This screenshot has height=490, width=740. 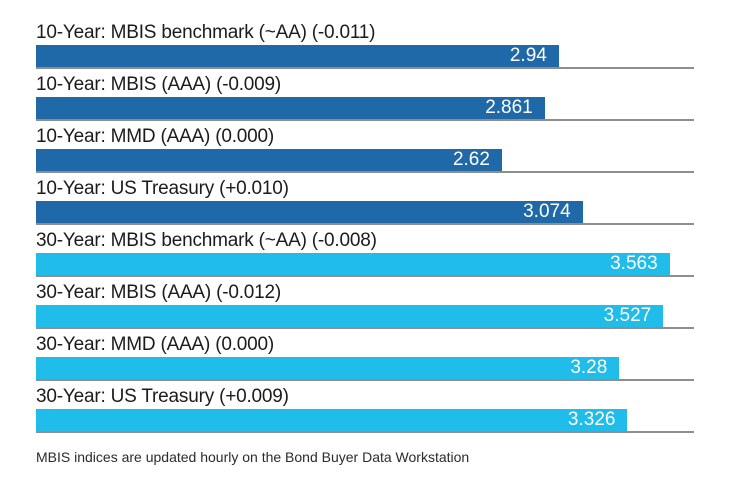 What do you see at coordinates (162, 188) in the screenshot?
I see `bar-label: 10-Year: US Treasury (+0.010)` at bounding box center [162, 188].